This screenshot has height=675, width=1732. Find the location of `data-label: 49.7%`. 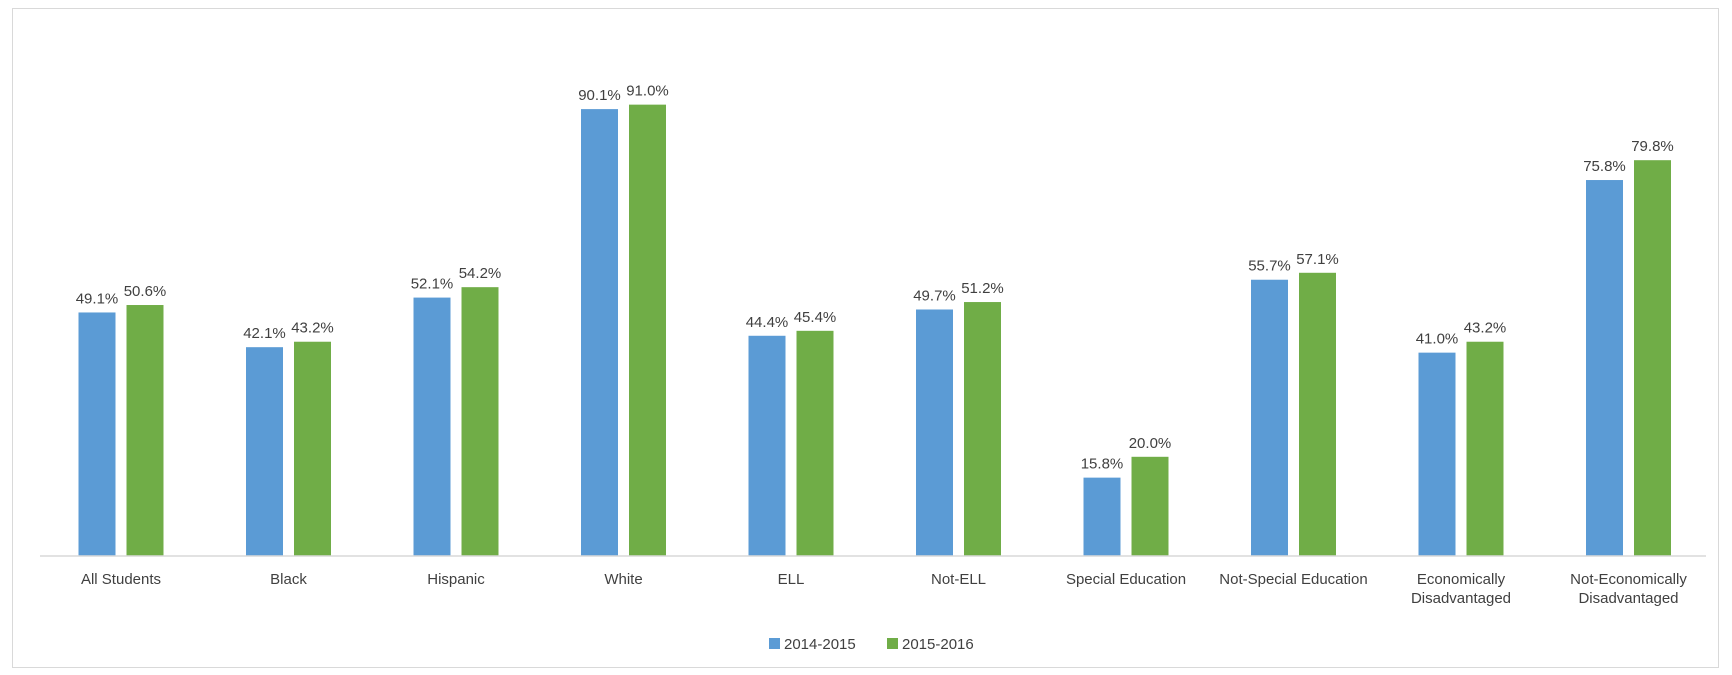

data-label: 49.7% is located at coordinates (934, 295).